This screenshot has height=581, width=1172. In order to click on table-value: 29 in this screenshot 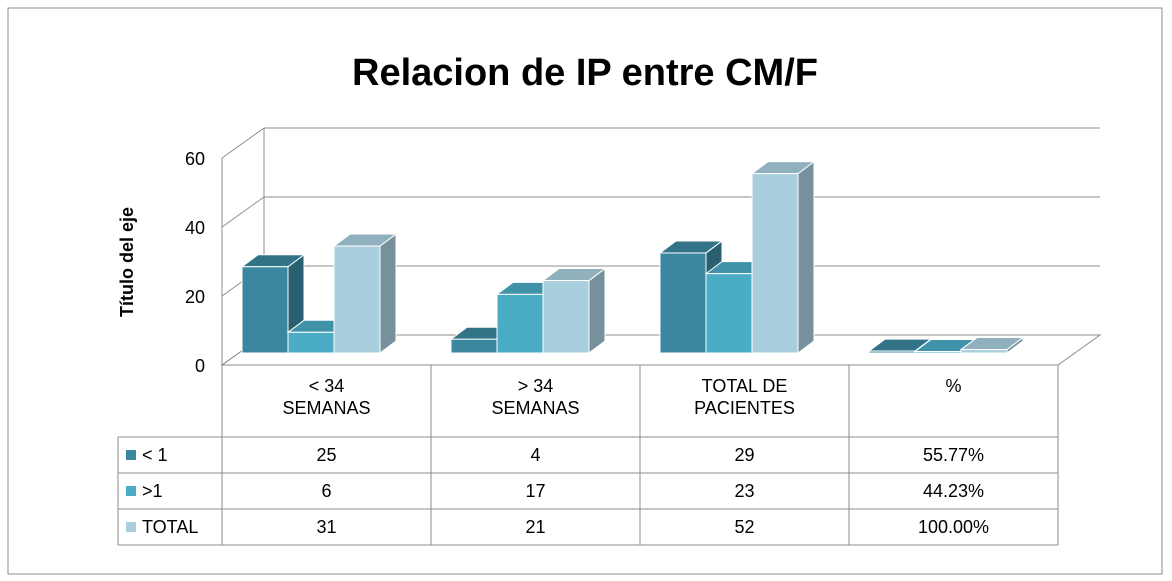, I will do `click(744, 455)`.